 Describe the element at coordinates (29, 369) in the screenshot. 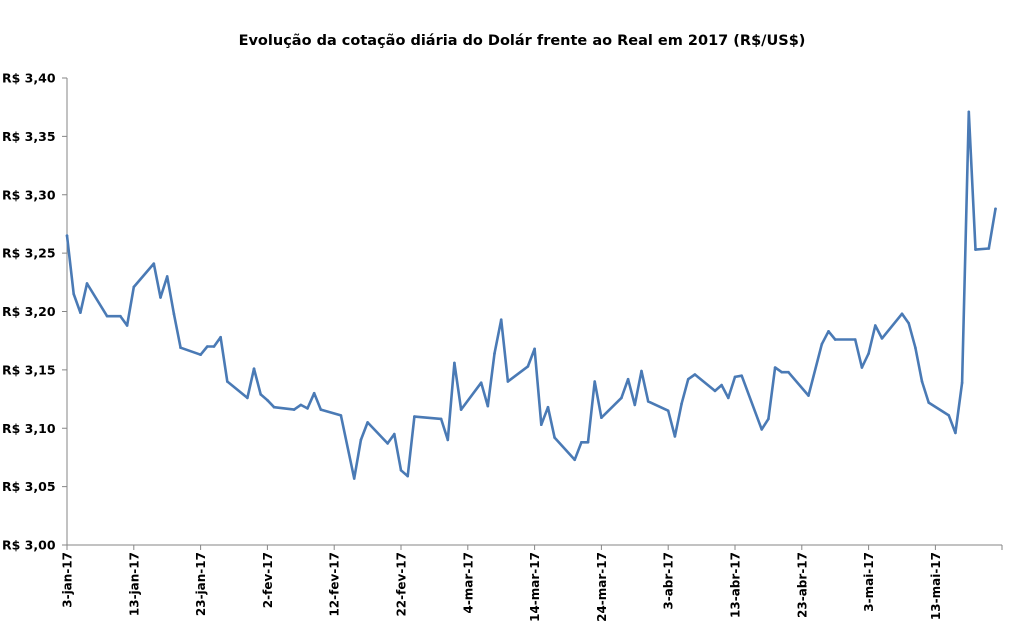

I see `y-tick-label: R$ 3,15` at that location.